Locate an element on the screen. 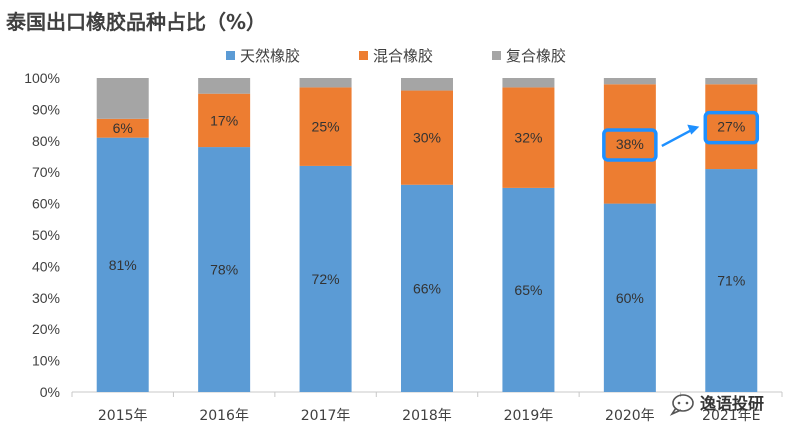 The image size is (797, 435). data-label: 32% is located at coordinates (528, 138).